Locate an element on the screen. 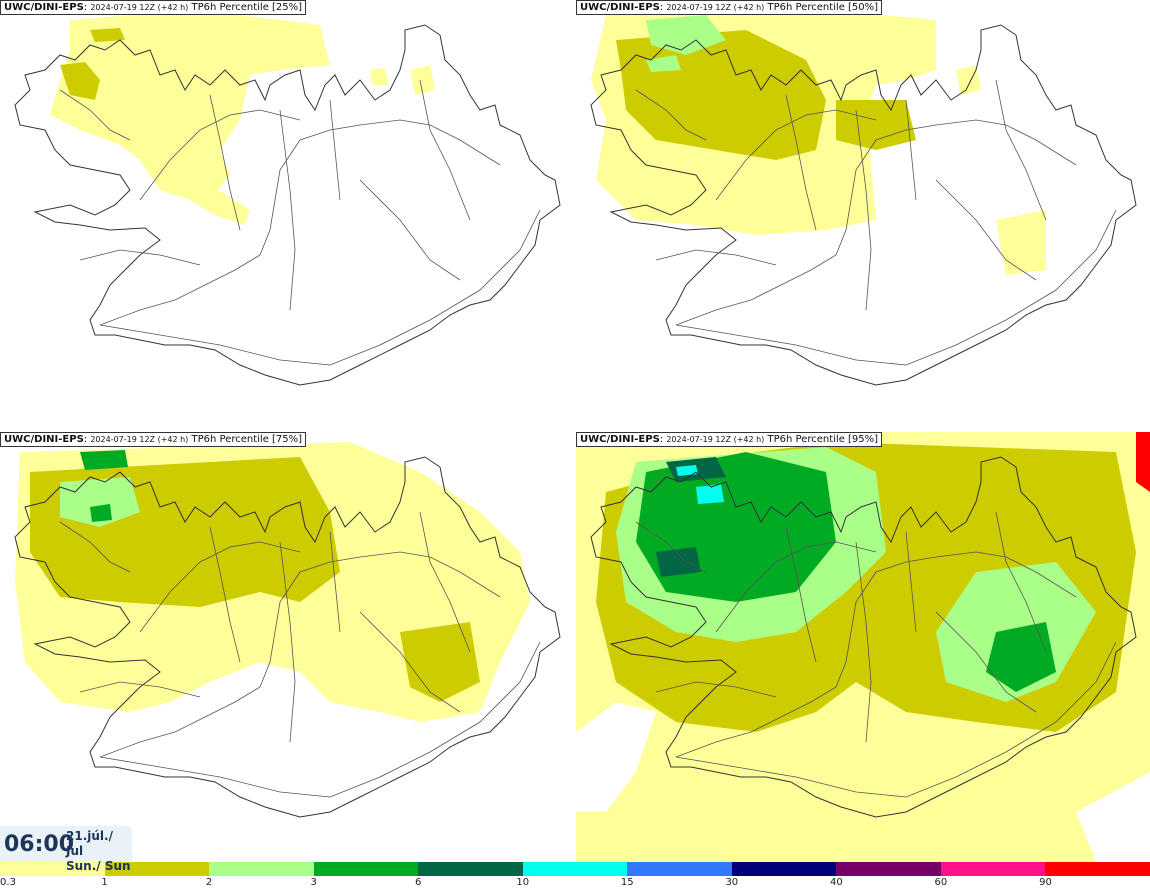  valid-time-box: 06:00 21.júl./ Jul Sun./ Sun is located at coordinates (66, 849).